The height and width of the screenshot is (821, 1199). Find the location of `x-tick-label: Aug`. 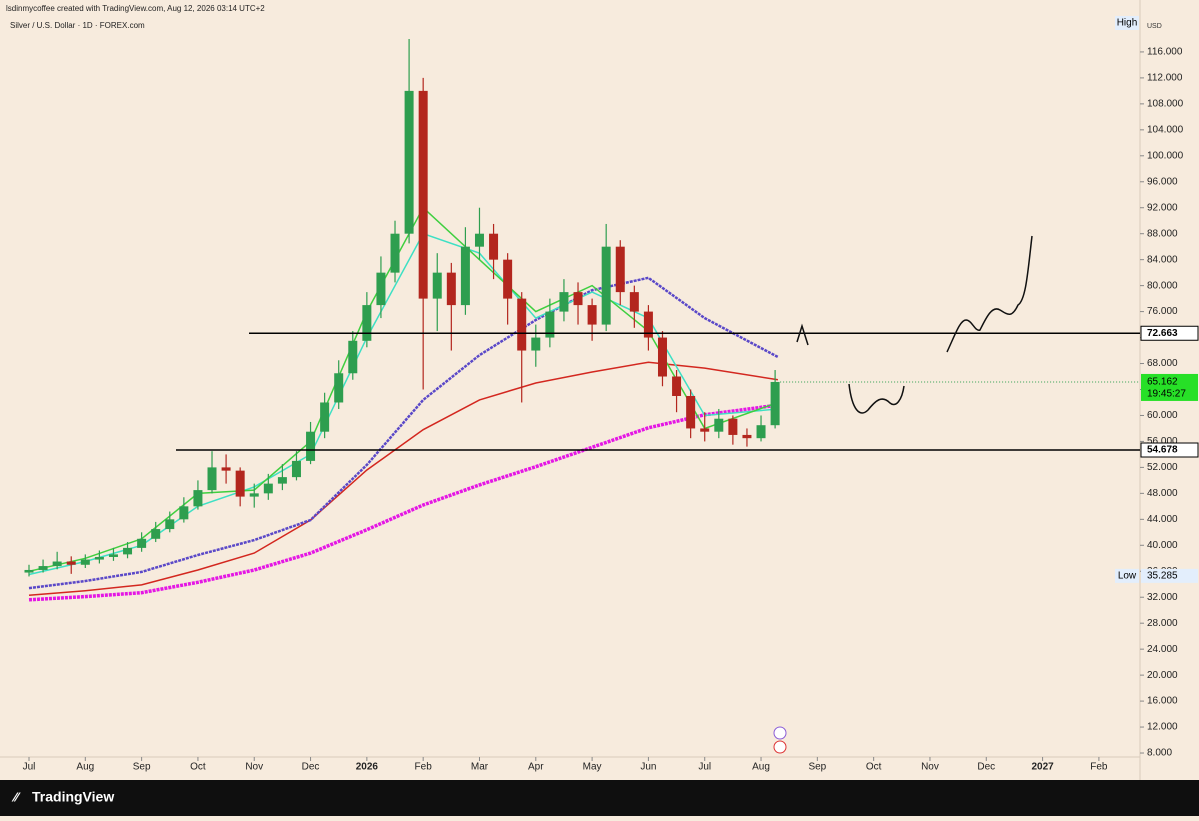

x-tick-label: Aug is located at coordinates (761, 767).